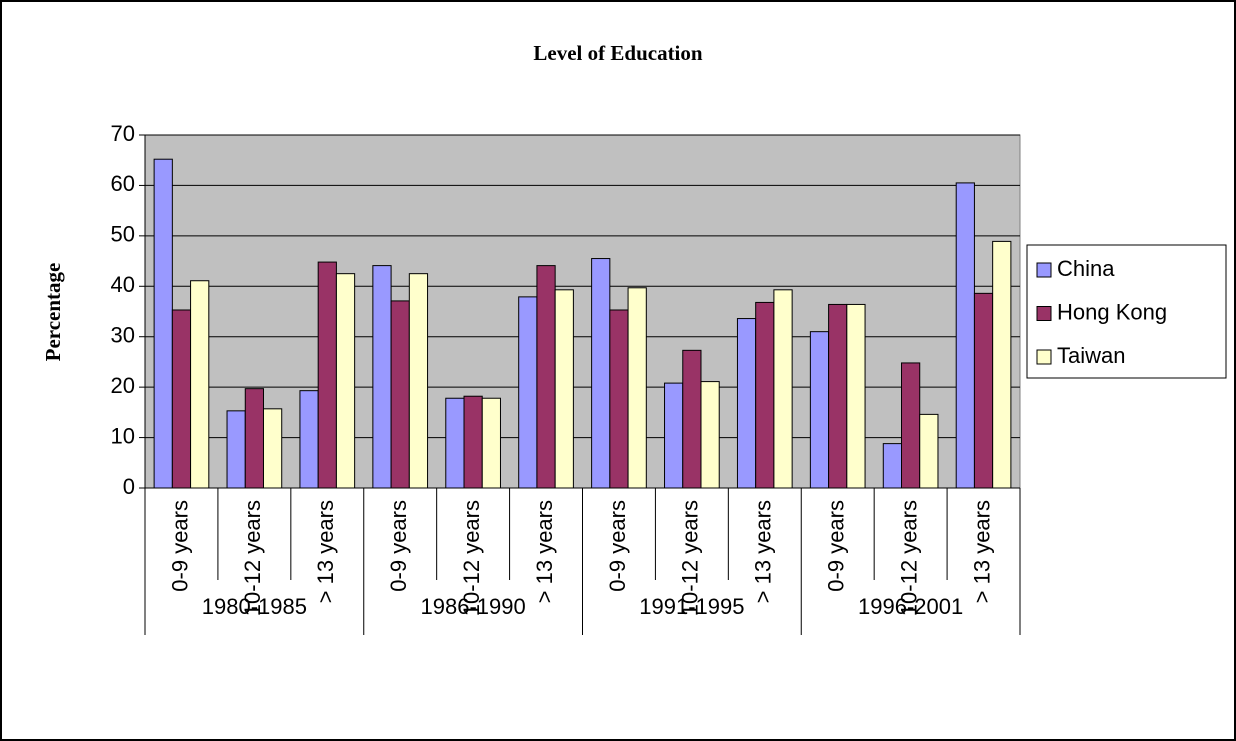 Image resolution: width=1236 pixels, height=741 pixels. I want to click on y-axis-title: Percentage, so click(53, 312).